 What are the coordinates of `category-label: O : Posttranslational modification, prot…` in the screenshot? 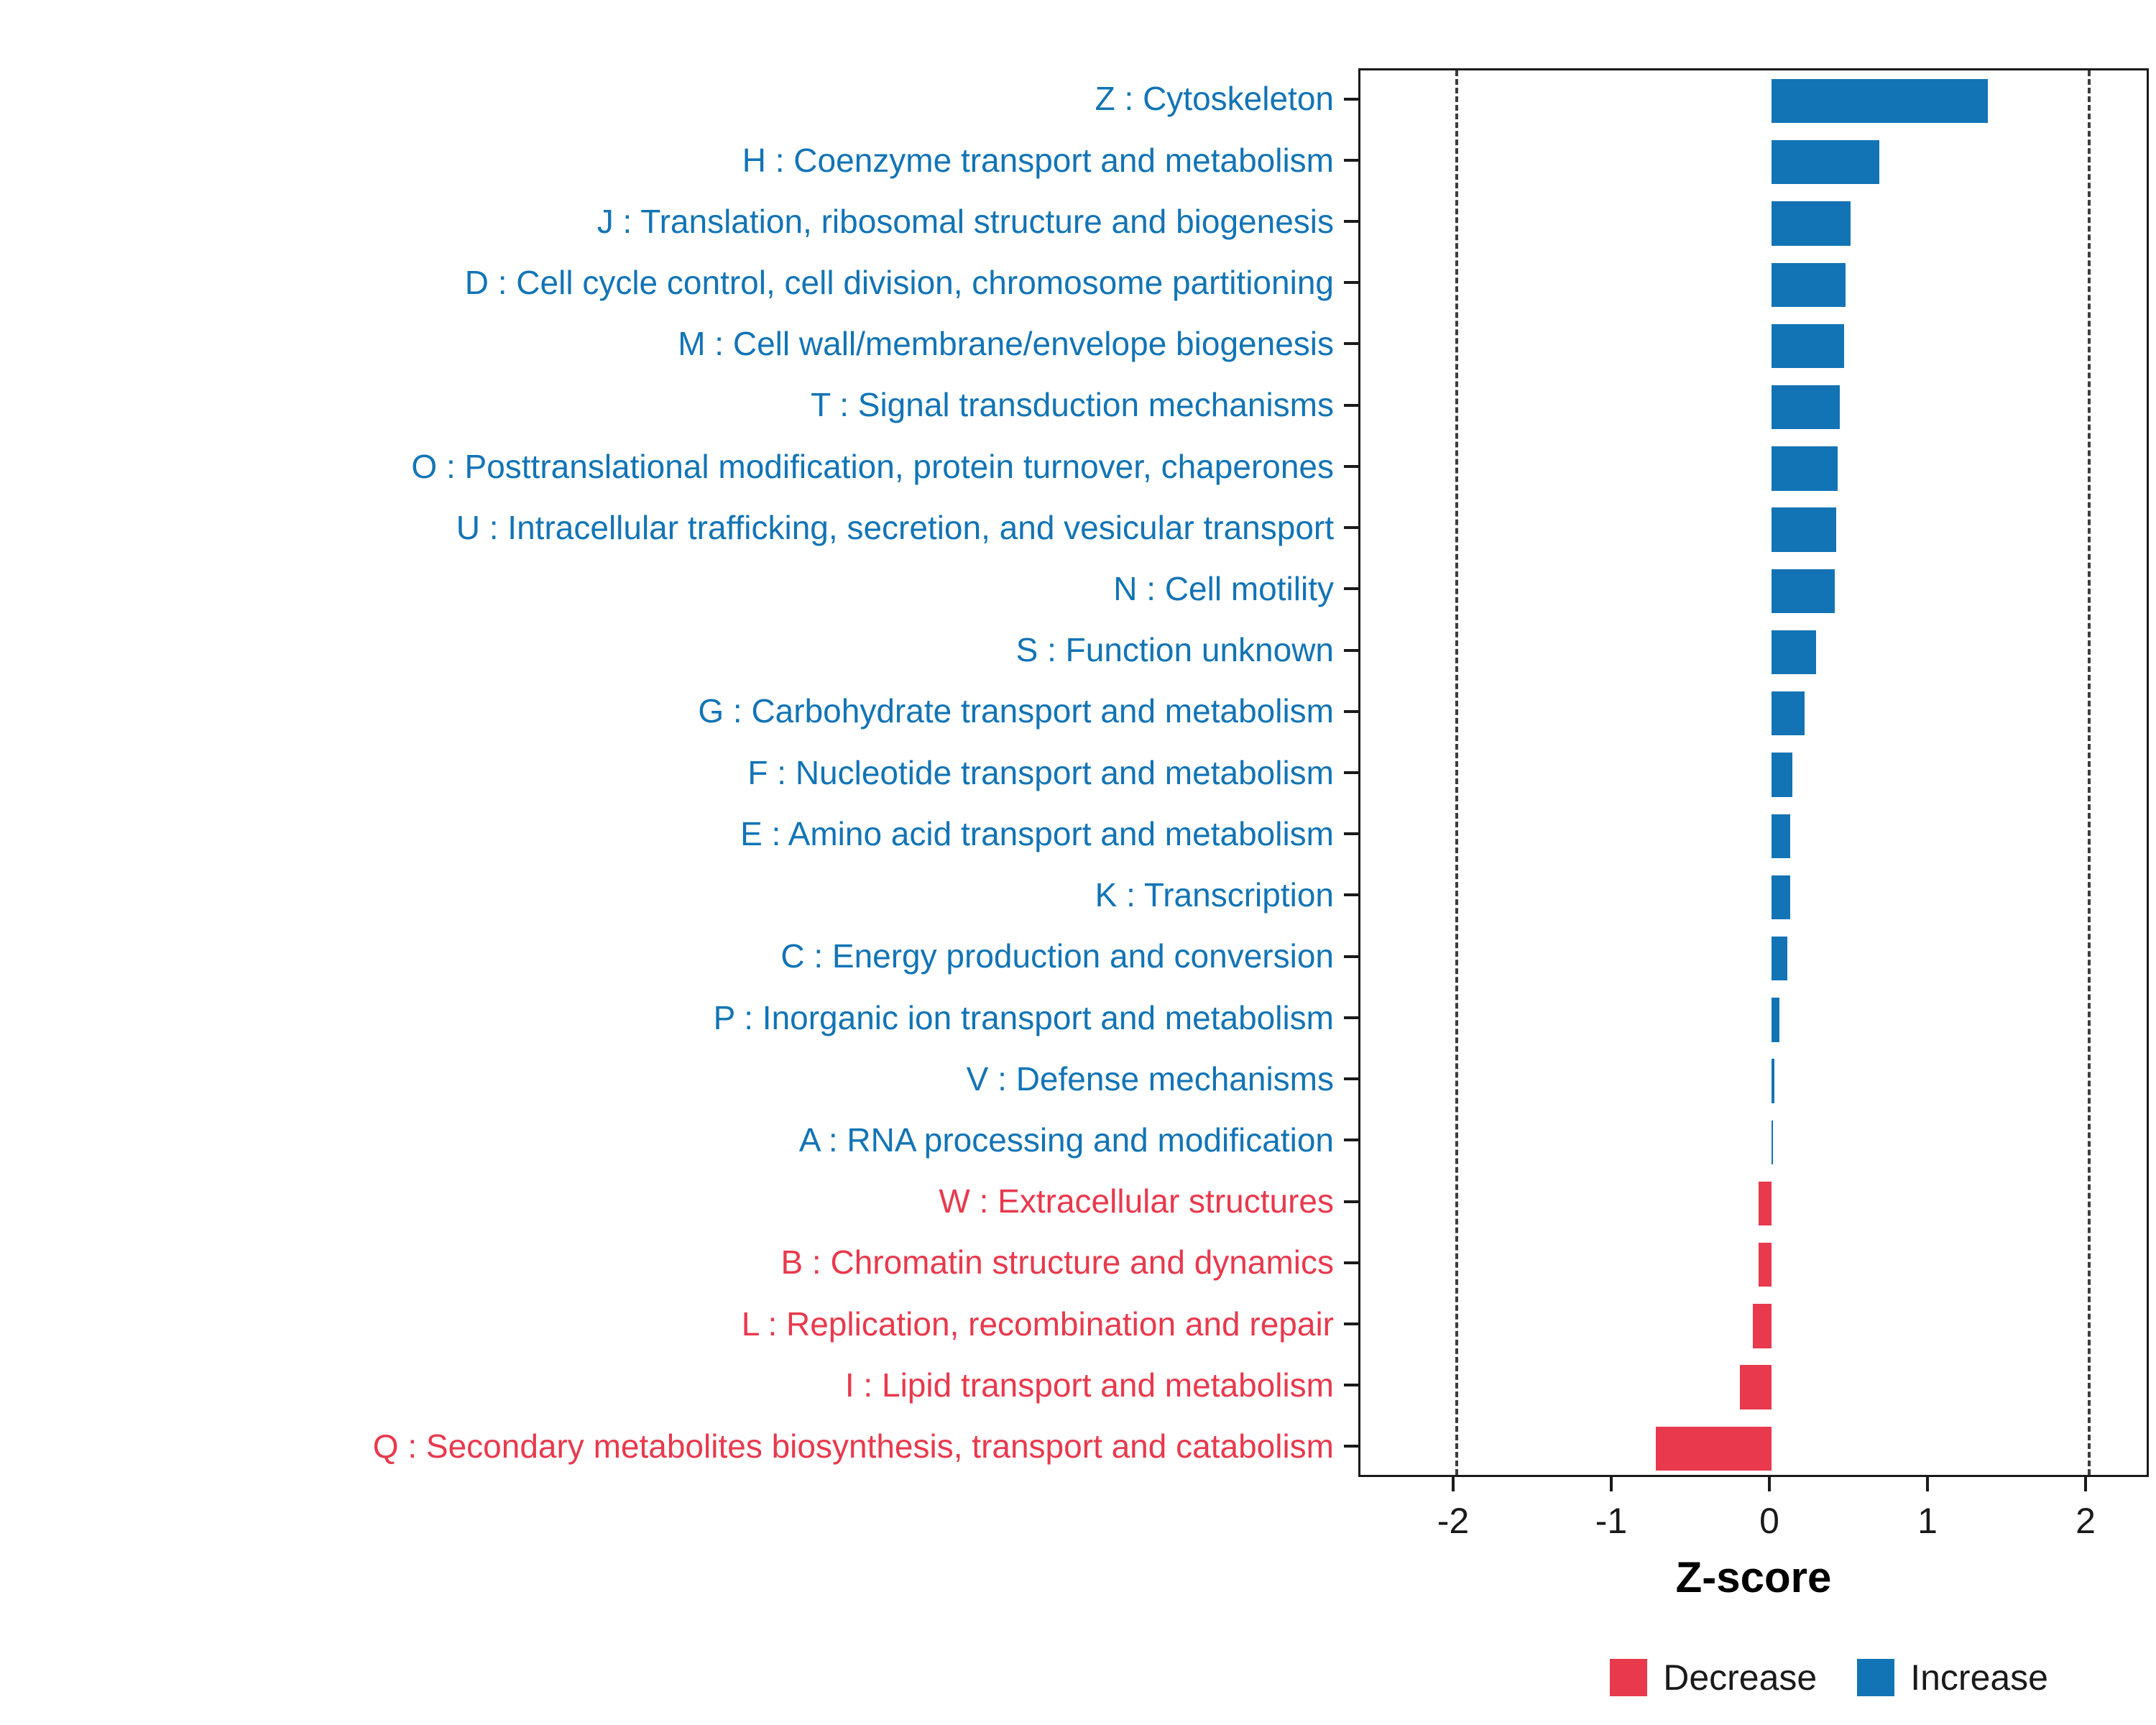 It's located at (872, 466).